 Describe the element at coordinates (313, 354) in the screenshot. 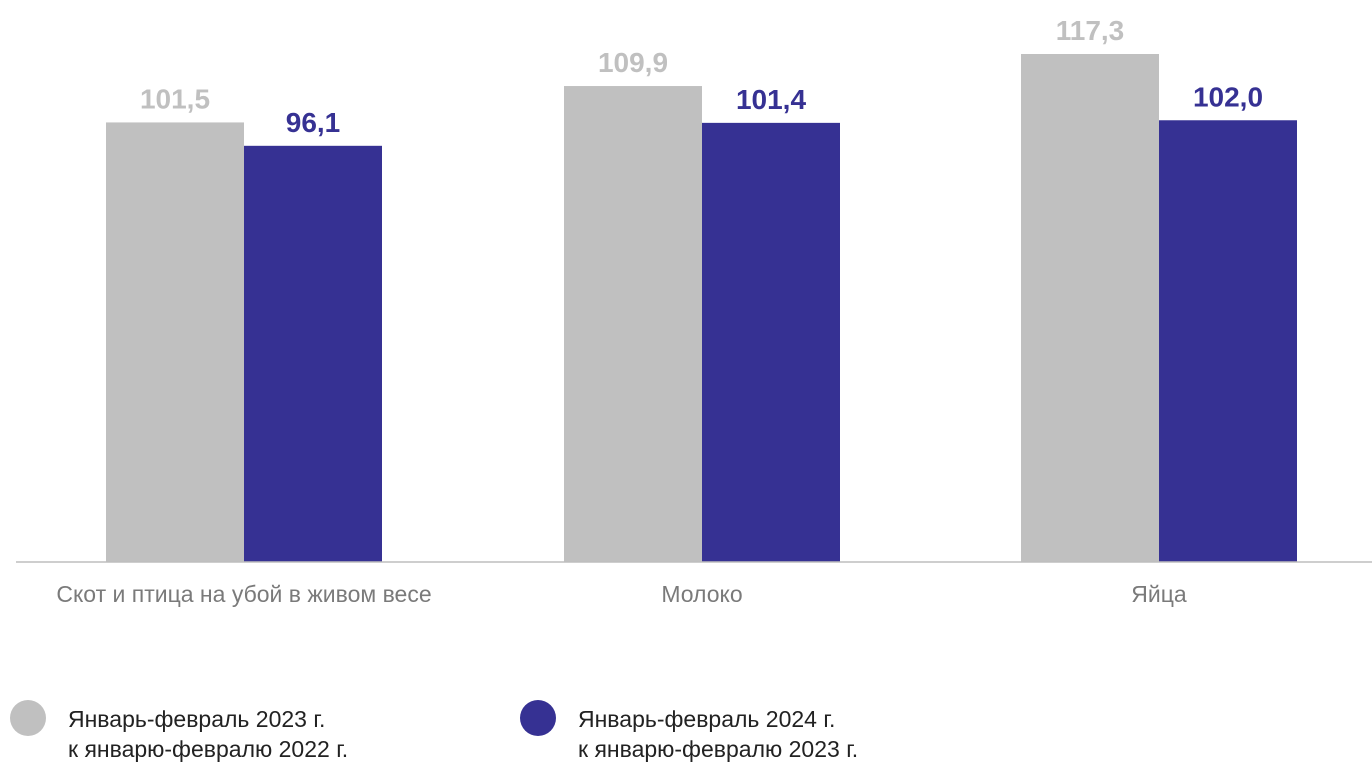

I see `bar-s1-c0` at that location.